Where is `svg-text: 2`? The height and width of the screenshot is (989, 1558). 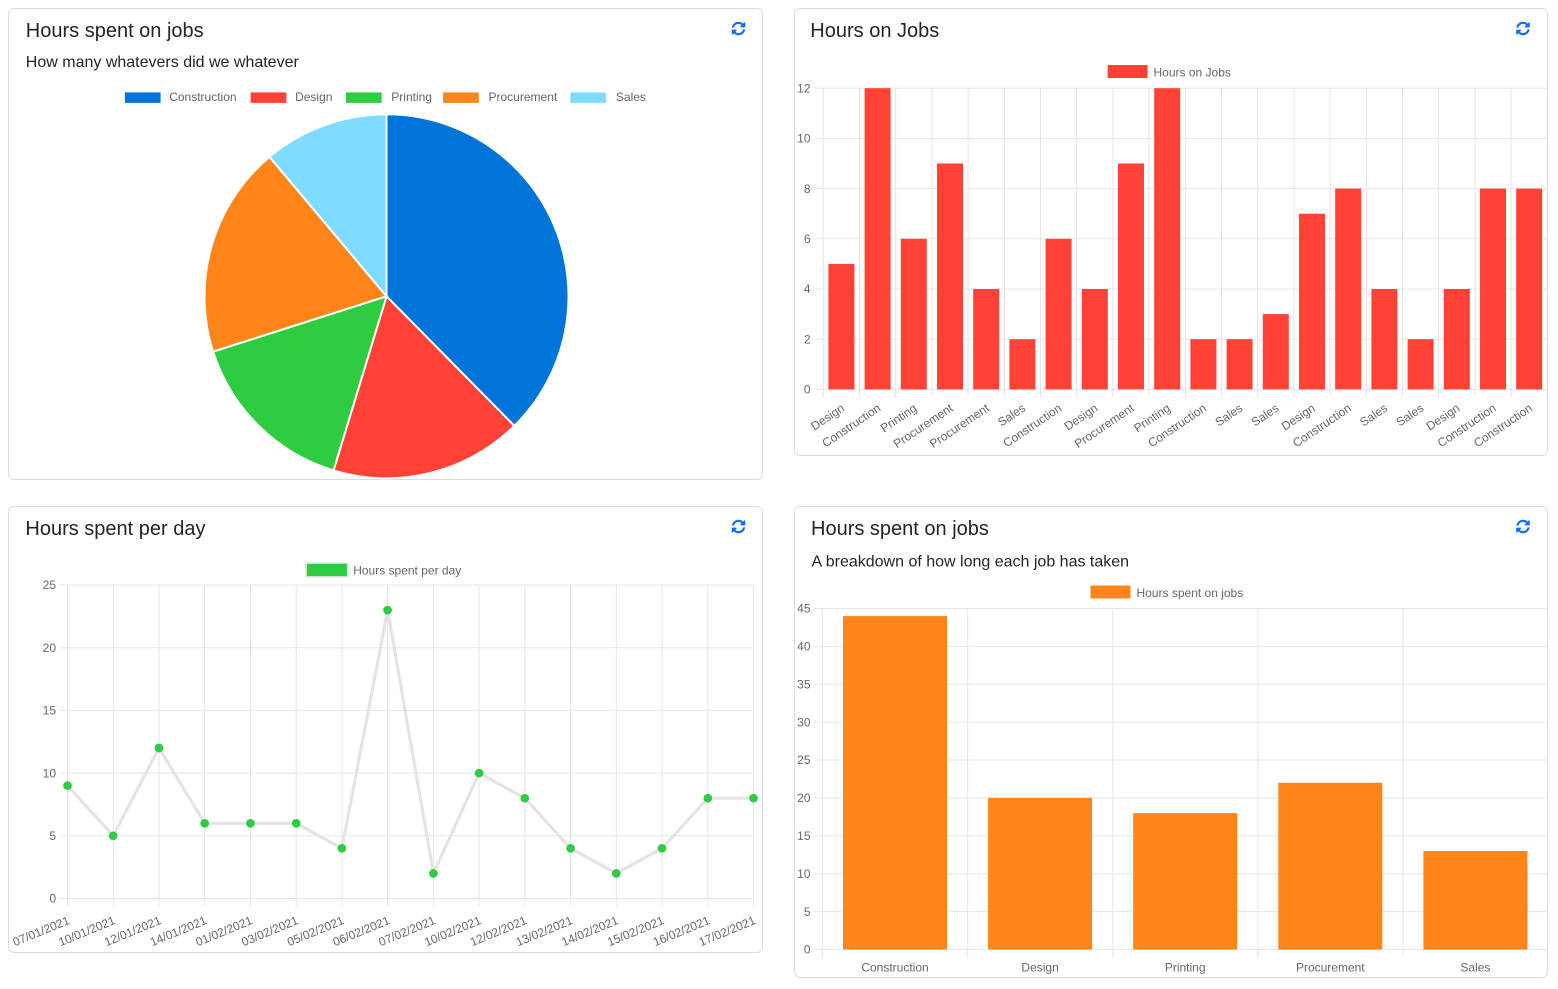
svg-text: 2 is located at coordinates (807, 339).